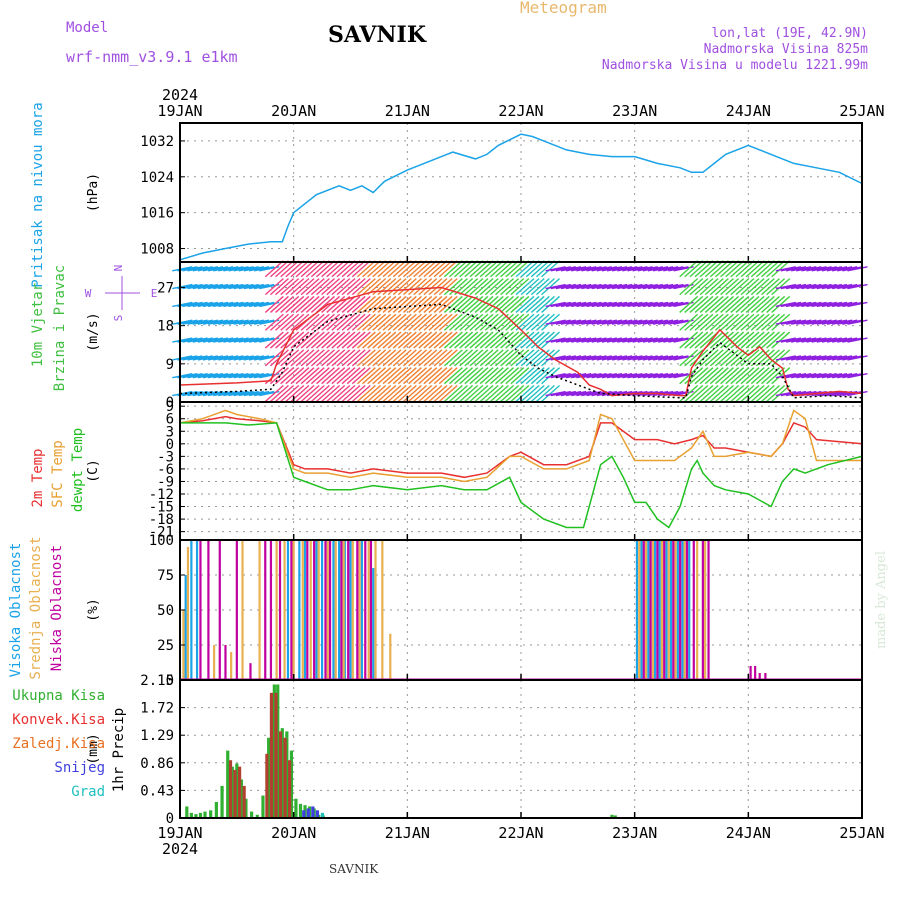 This screenshot has width=900, height=900. What do you see at coordinates (521, 447) in the screenshot?
I see `series-line-temperature-2m-temp` at bounding box center [521, 447].